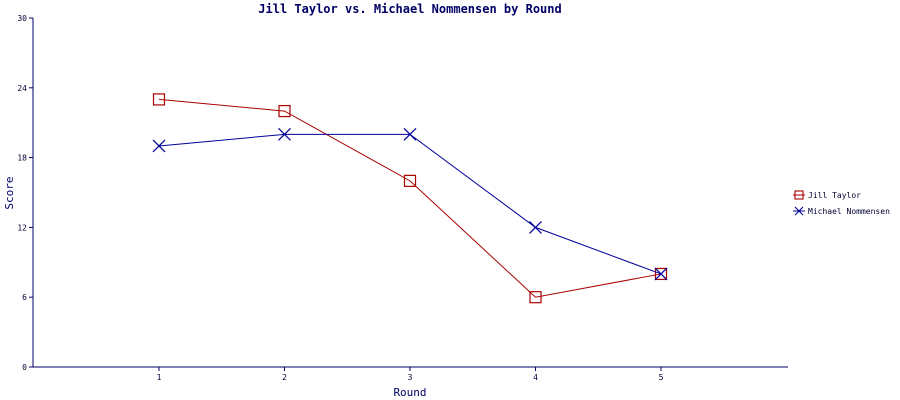 This screenshot has width=900, height=400. Describe the element at coordinates (849, 211) in the screenshot. I see `legend-label: Michael Nommensen` at that location.